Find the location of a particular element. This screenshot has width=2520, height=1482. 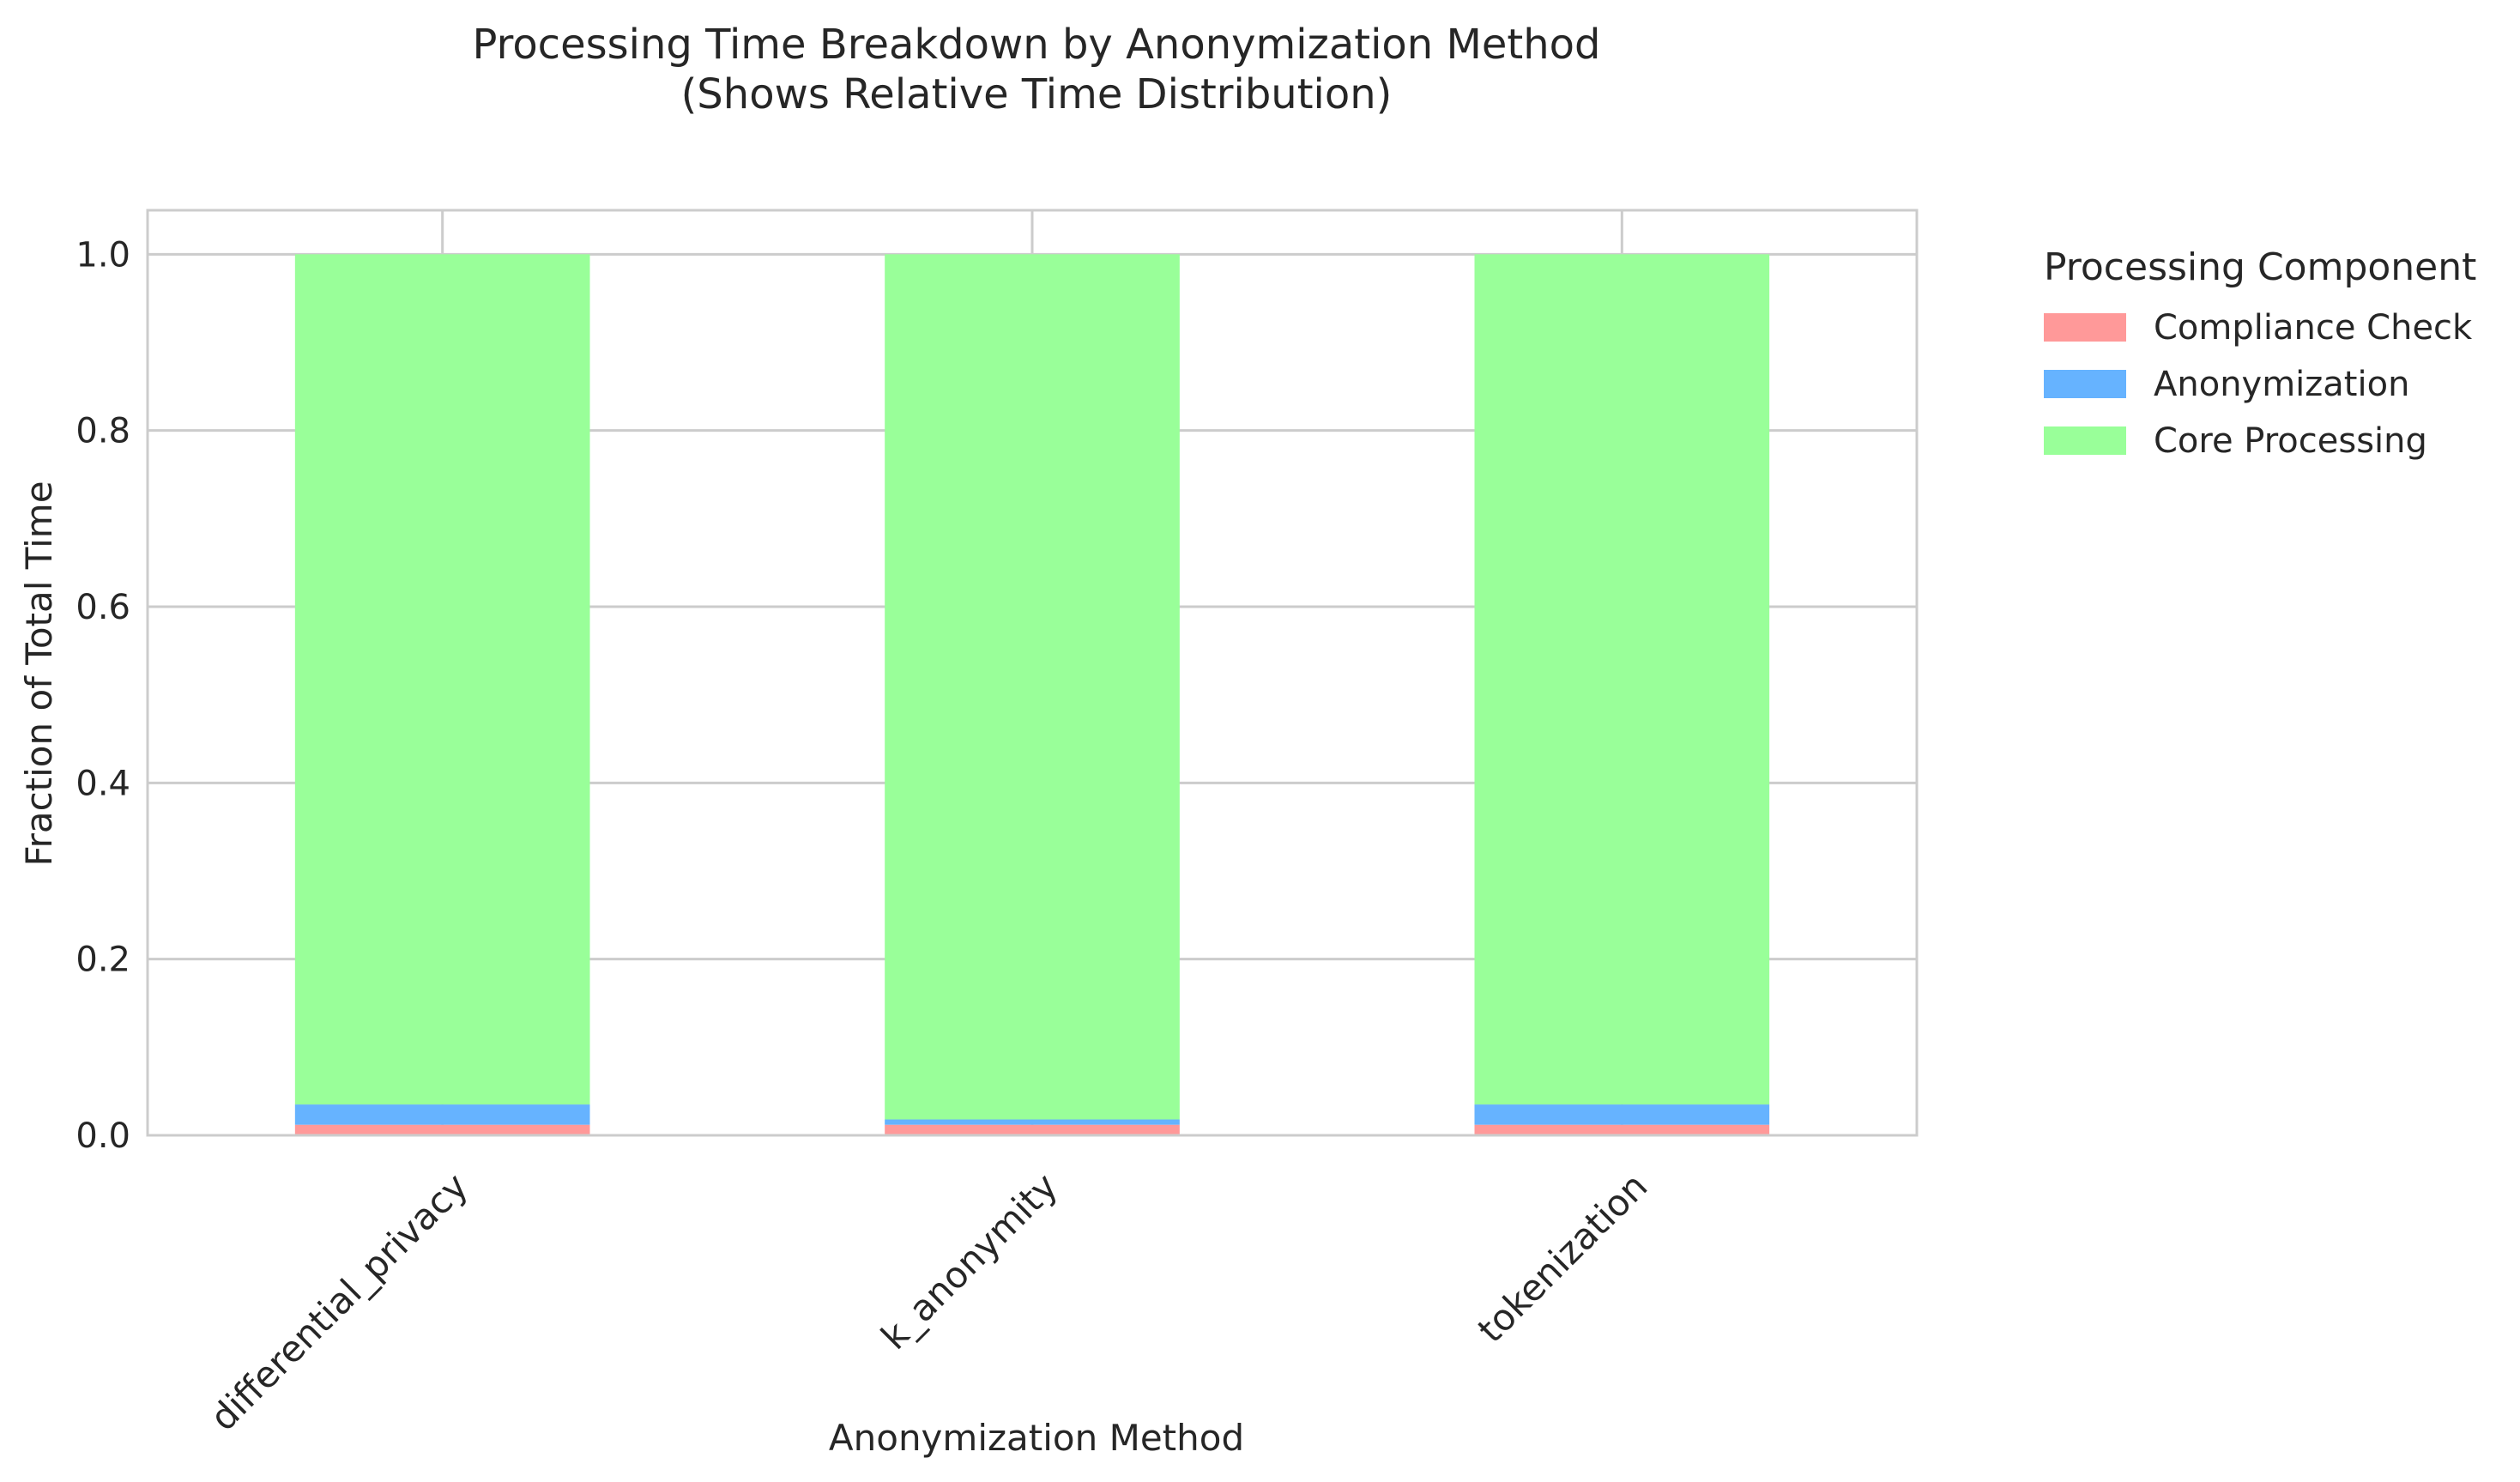

y-tick-labels: 0.0 0.2 0.4 0.6 0.8 1.0 is located at coordinates (103, 695).